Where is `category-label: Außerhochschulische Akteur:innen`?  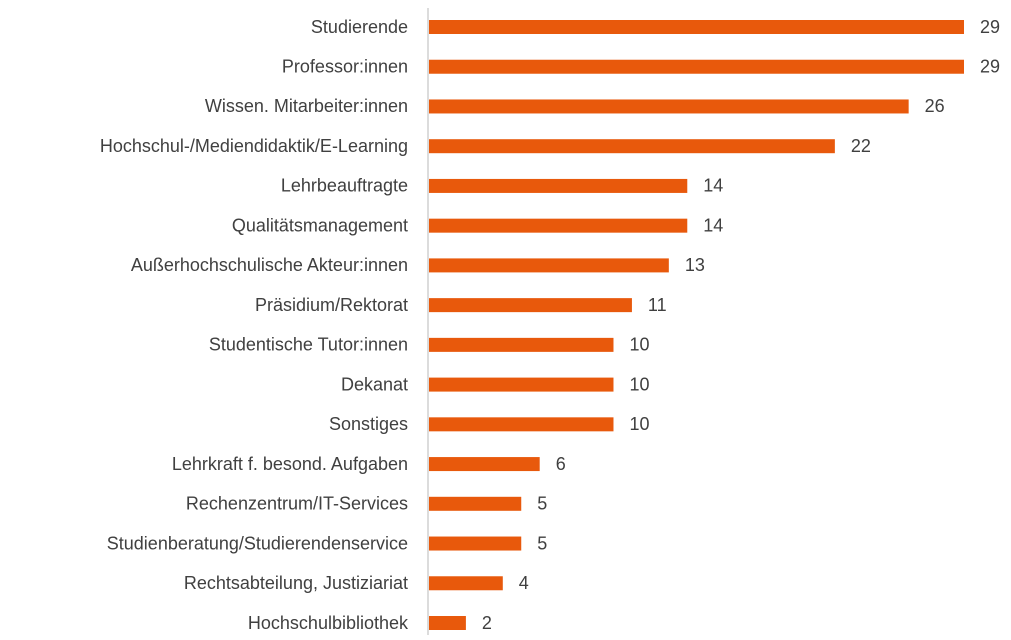 category-label: Außerhochschulische Akteur:innen is located at coordinates (269, 265).